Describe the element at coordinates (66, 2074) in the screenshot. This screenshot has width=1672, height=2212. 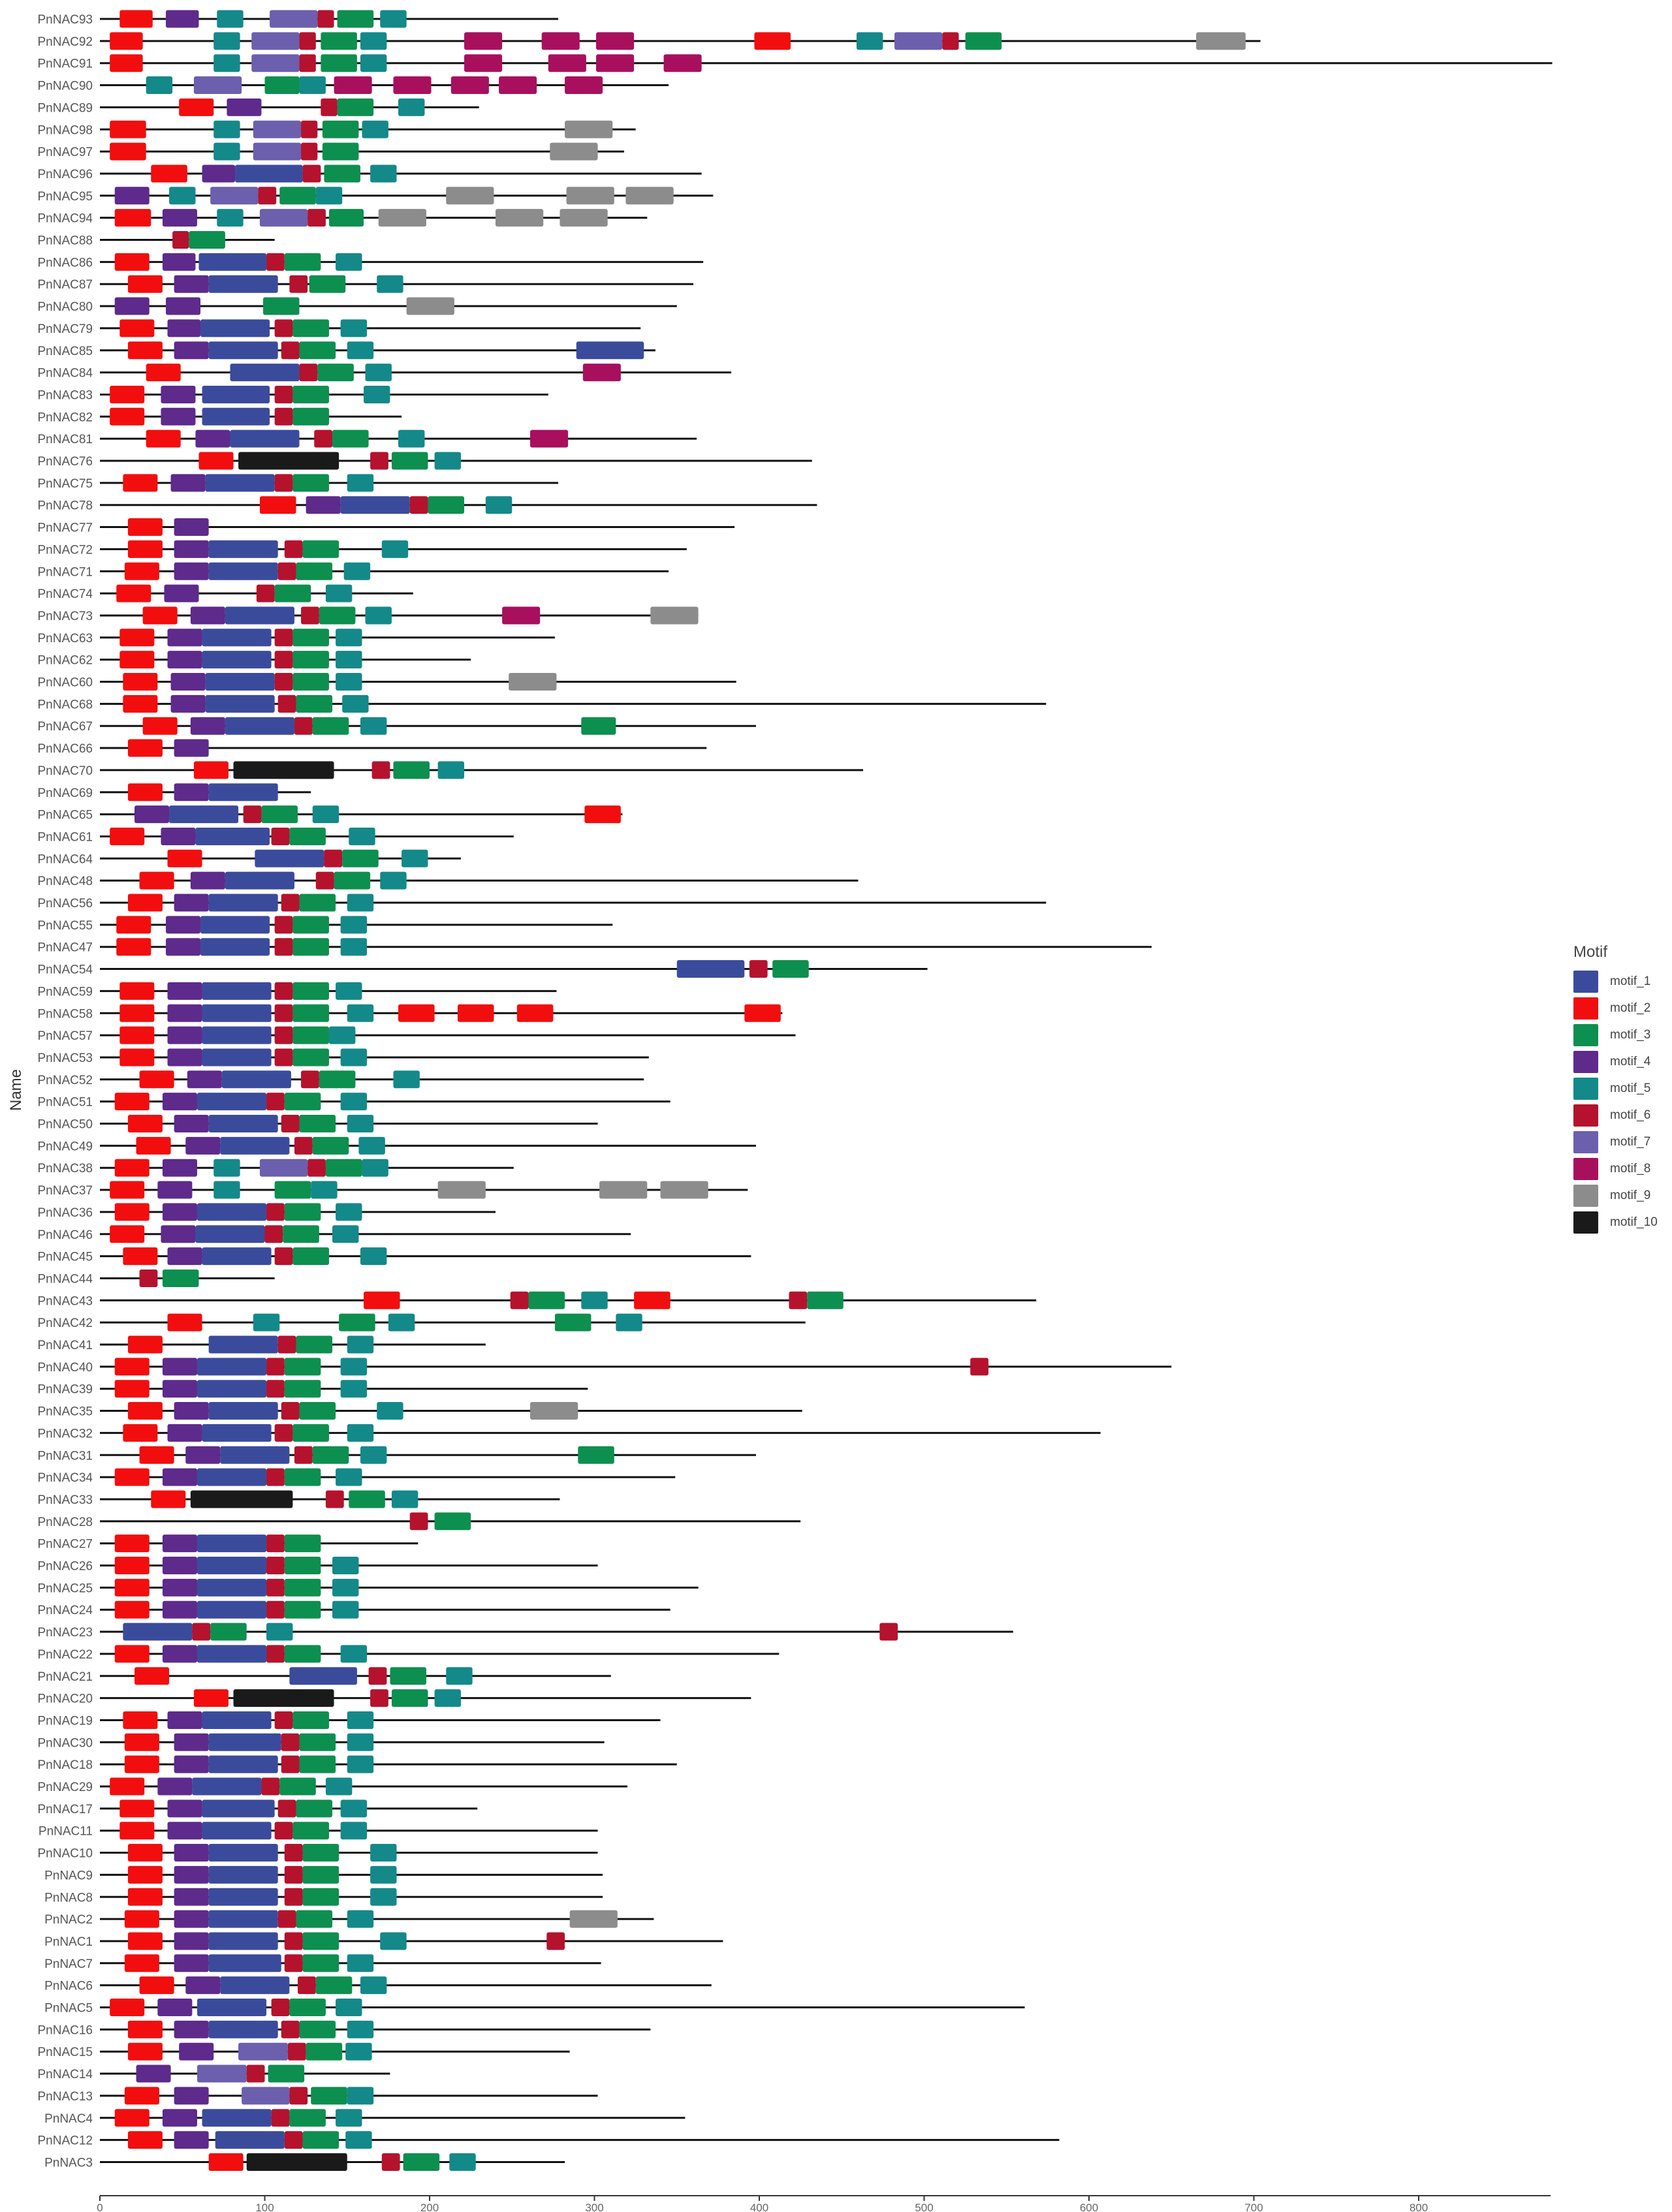
I see `protein-label: PnNAC14` at that location.